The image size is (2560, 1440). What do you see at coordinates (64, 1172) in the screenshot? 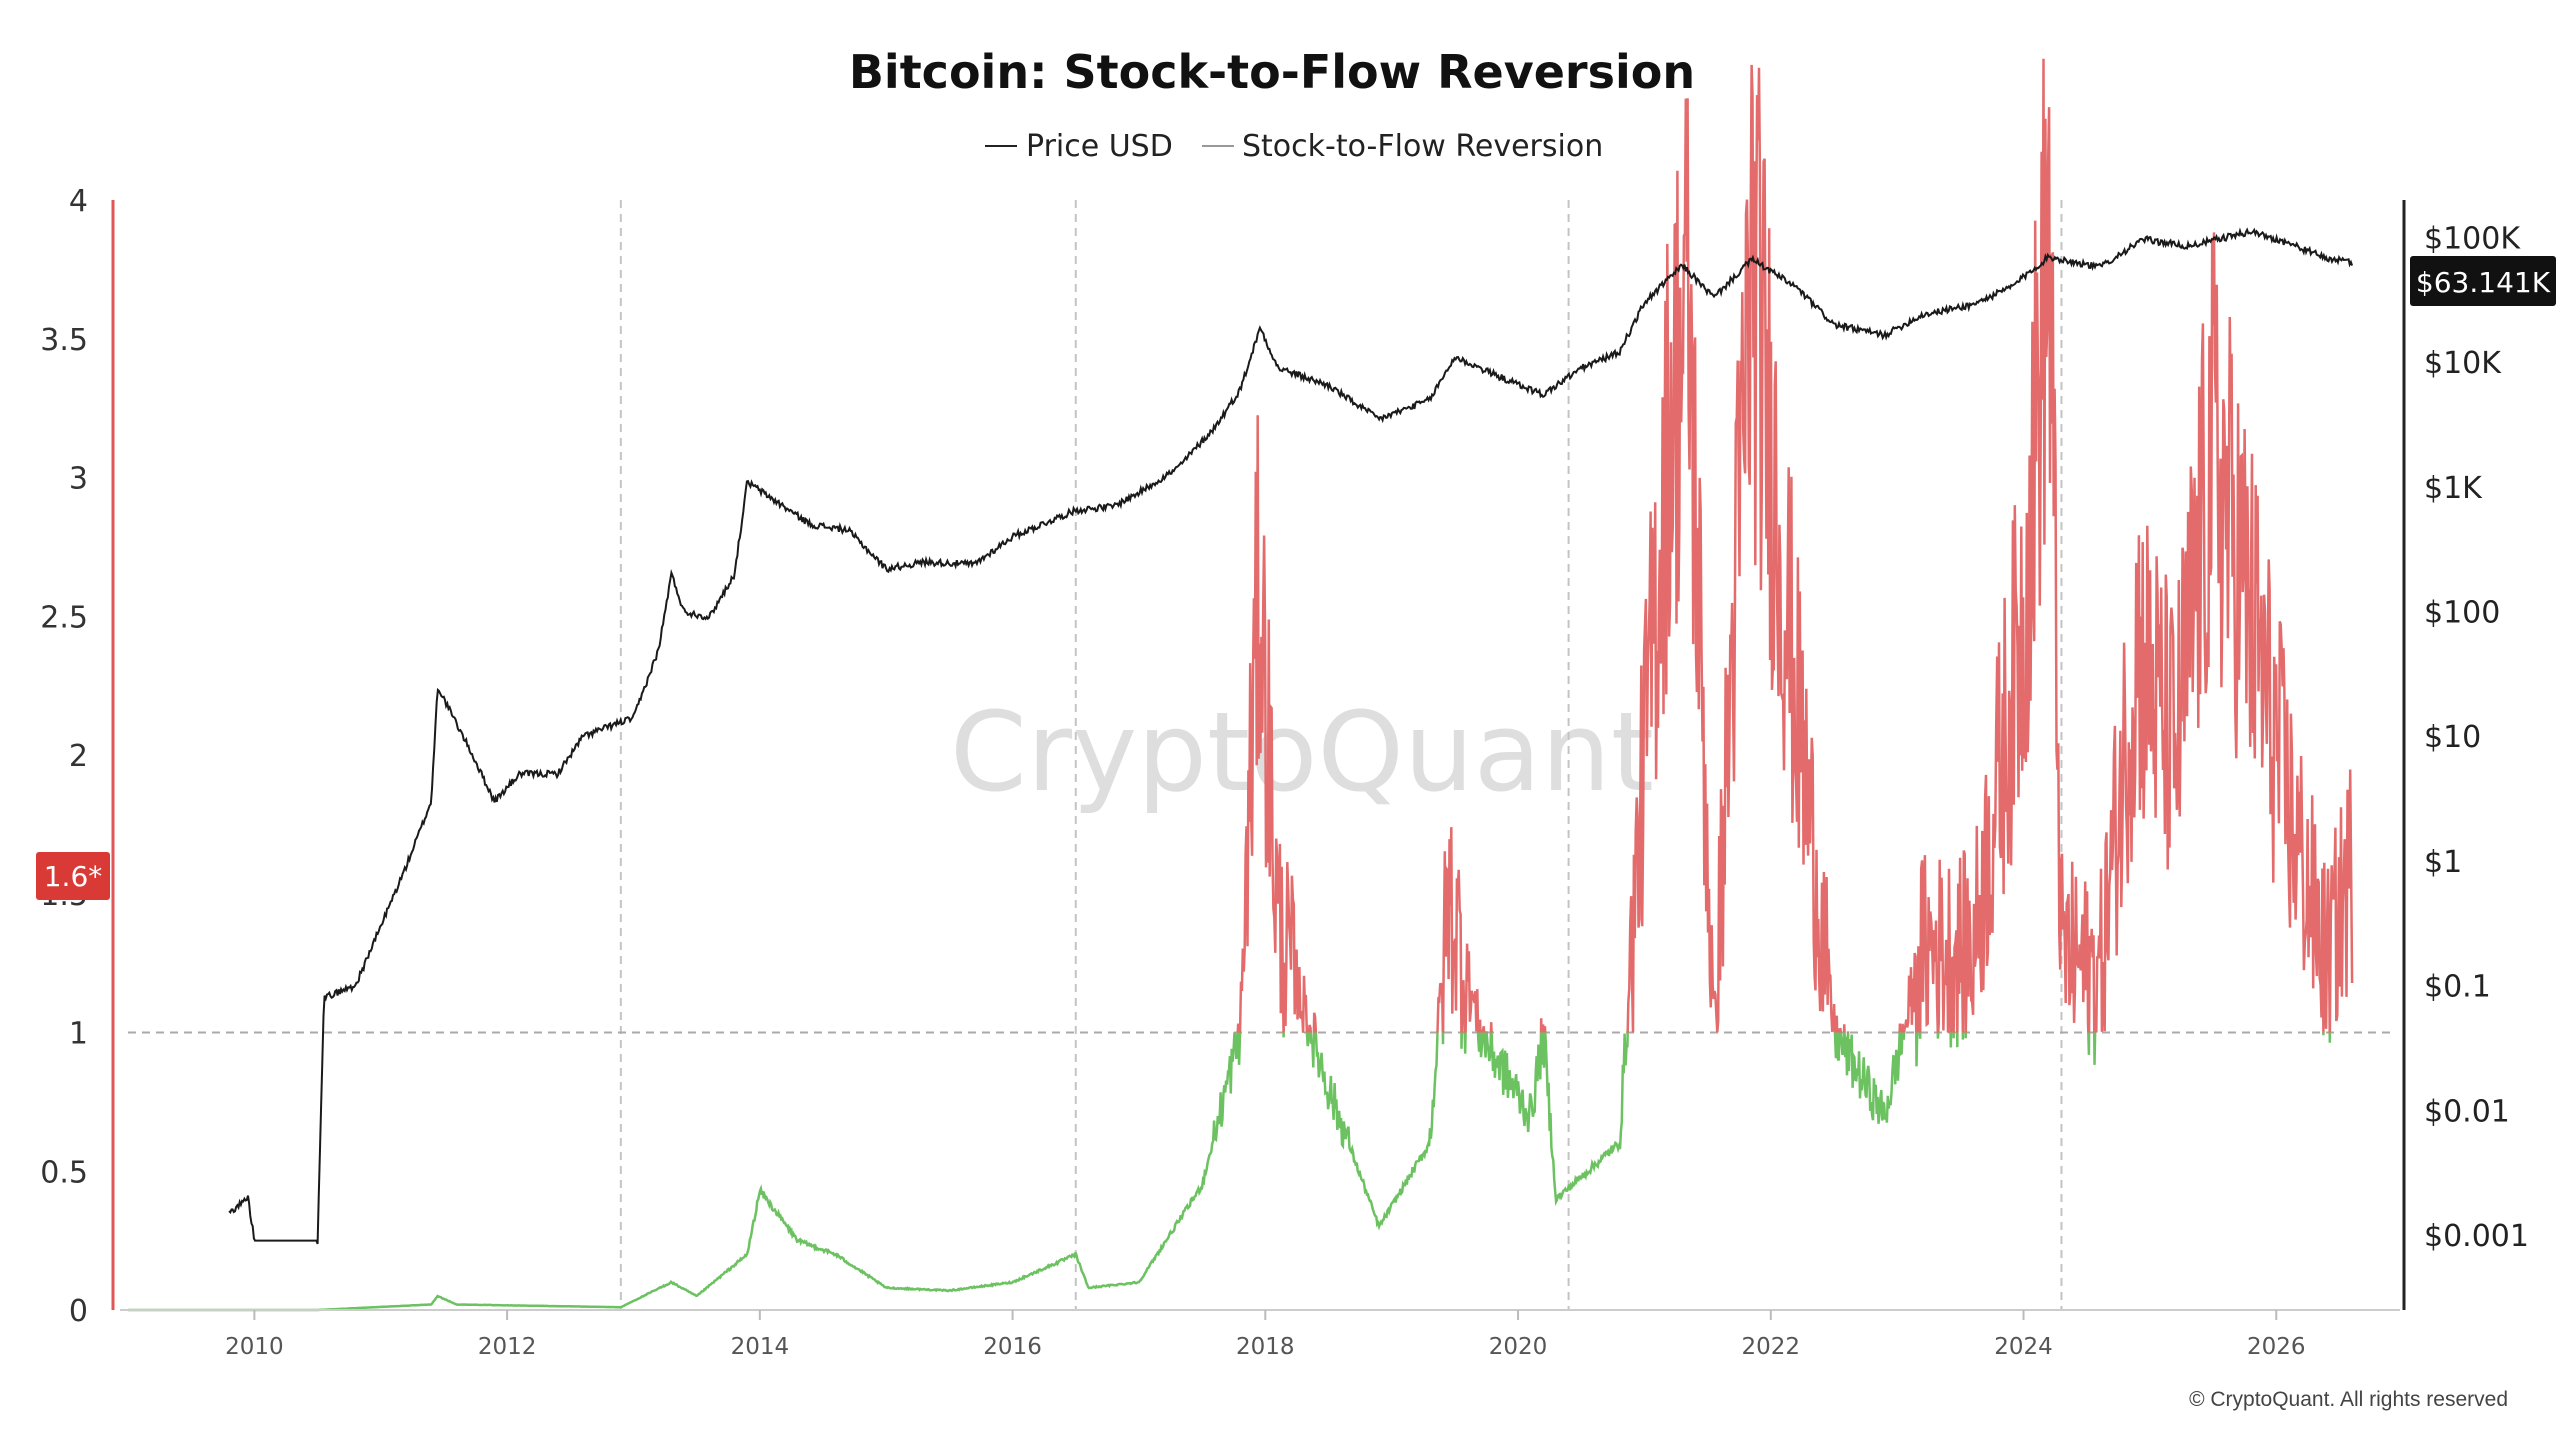
I see `left-tick-label: 0.5` at bounding box center [64, 1172].